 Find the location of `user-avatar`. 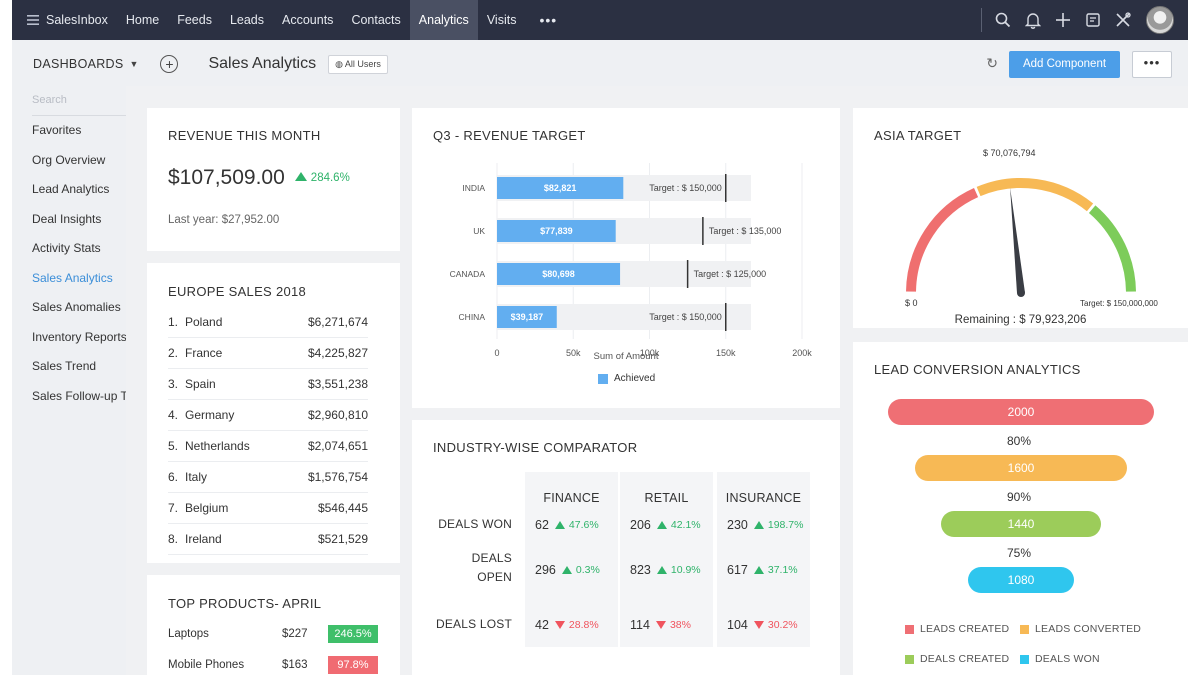

user-avatar is located at coordinates (1160, 20).